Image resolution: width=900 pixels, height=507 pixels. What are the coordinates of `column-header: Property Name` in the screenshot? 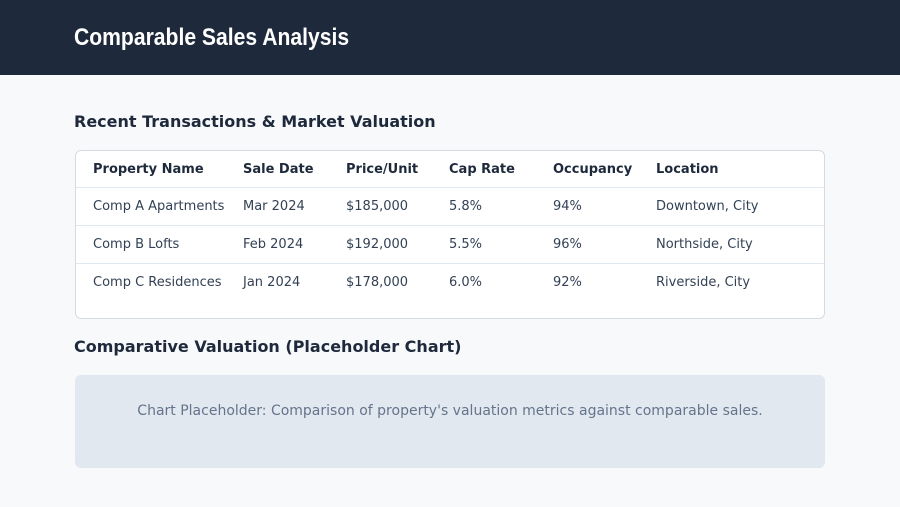 It's located at (151, 169).